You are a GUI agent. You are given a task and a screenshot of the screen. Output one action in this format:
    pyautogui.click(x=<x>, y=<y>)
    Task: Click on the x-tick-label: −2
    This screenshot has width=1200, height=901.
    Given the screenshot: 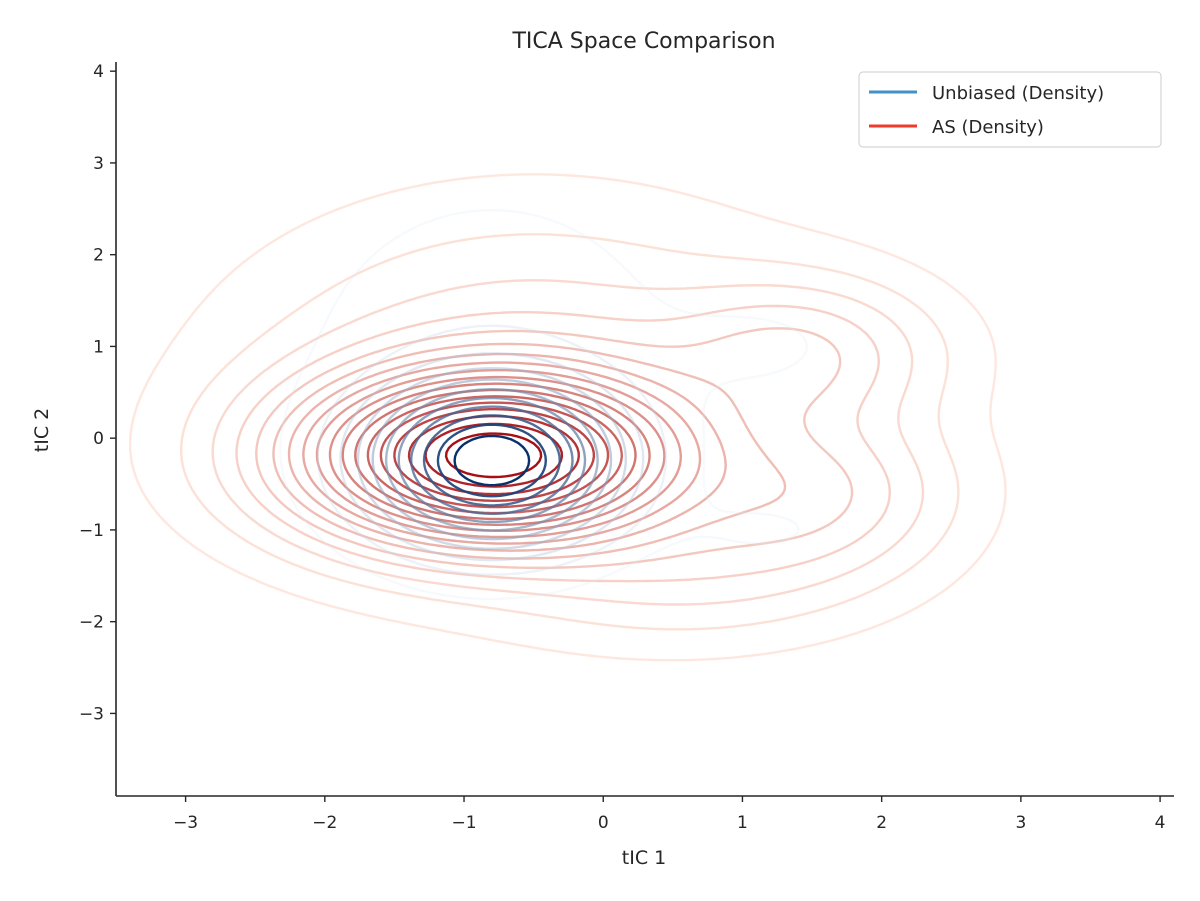 What is the action you would take?
    pyautogui.click(x=324, y=823)
    